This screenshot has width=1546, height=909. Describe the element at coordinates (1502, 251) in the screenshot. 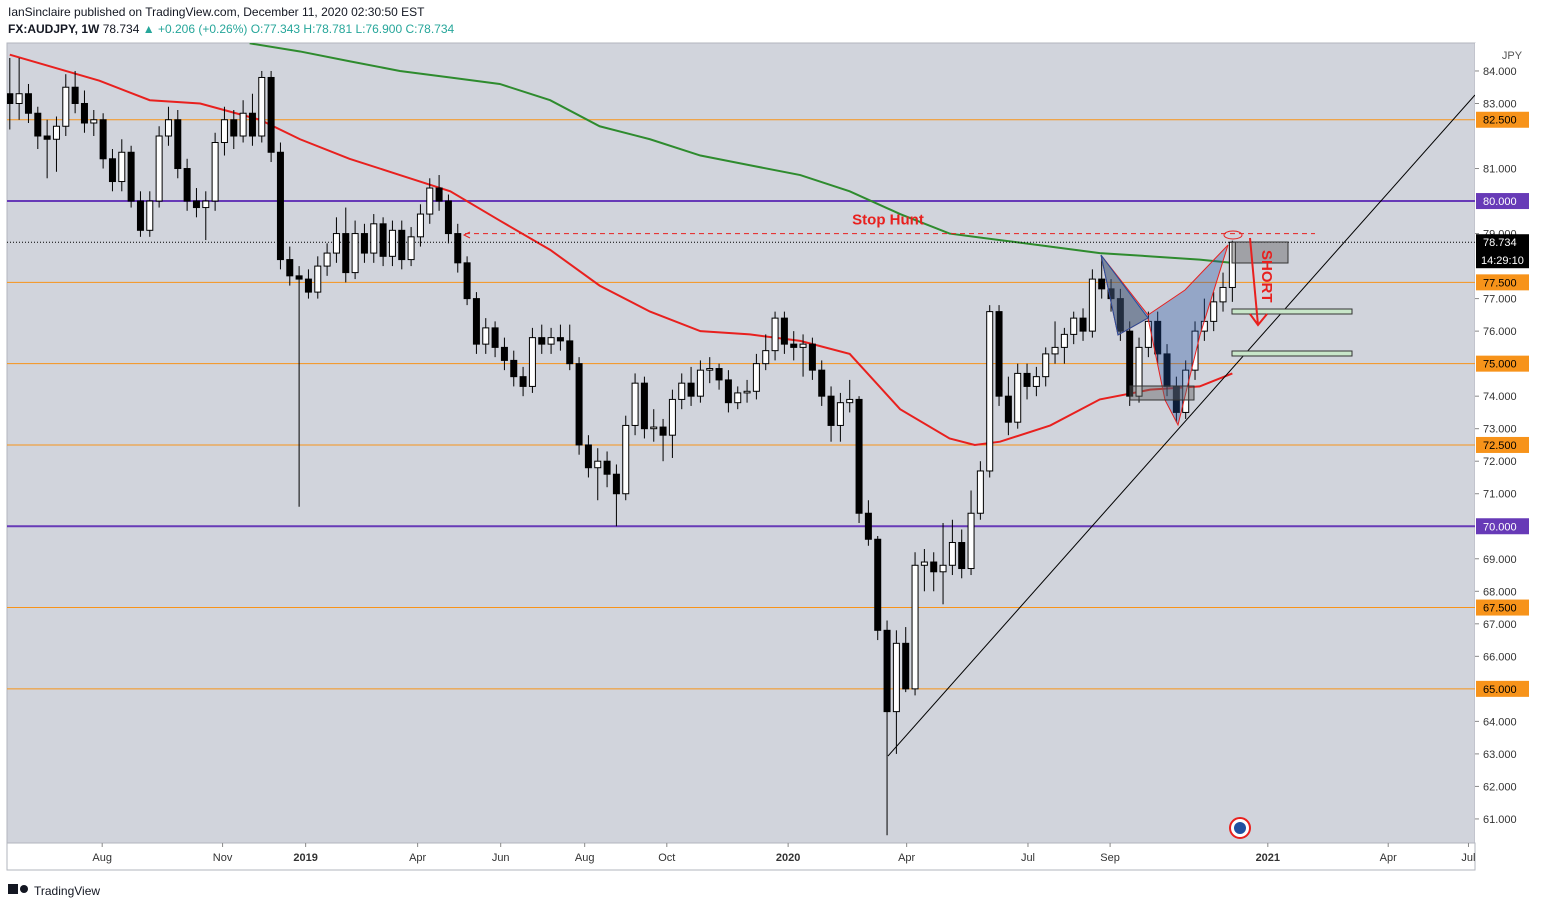

I see `last-price-tag` at that location.